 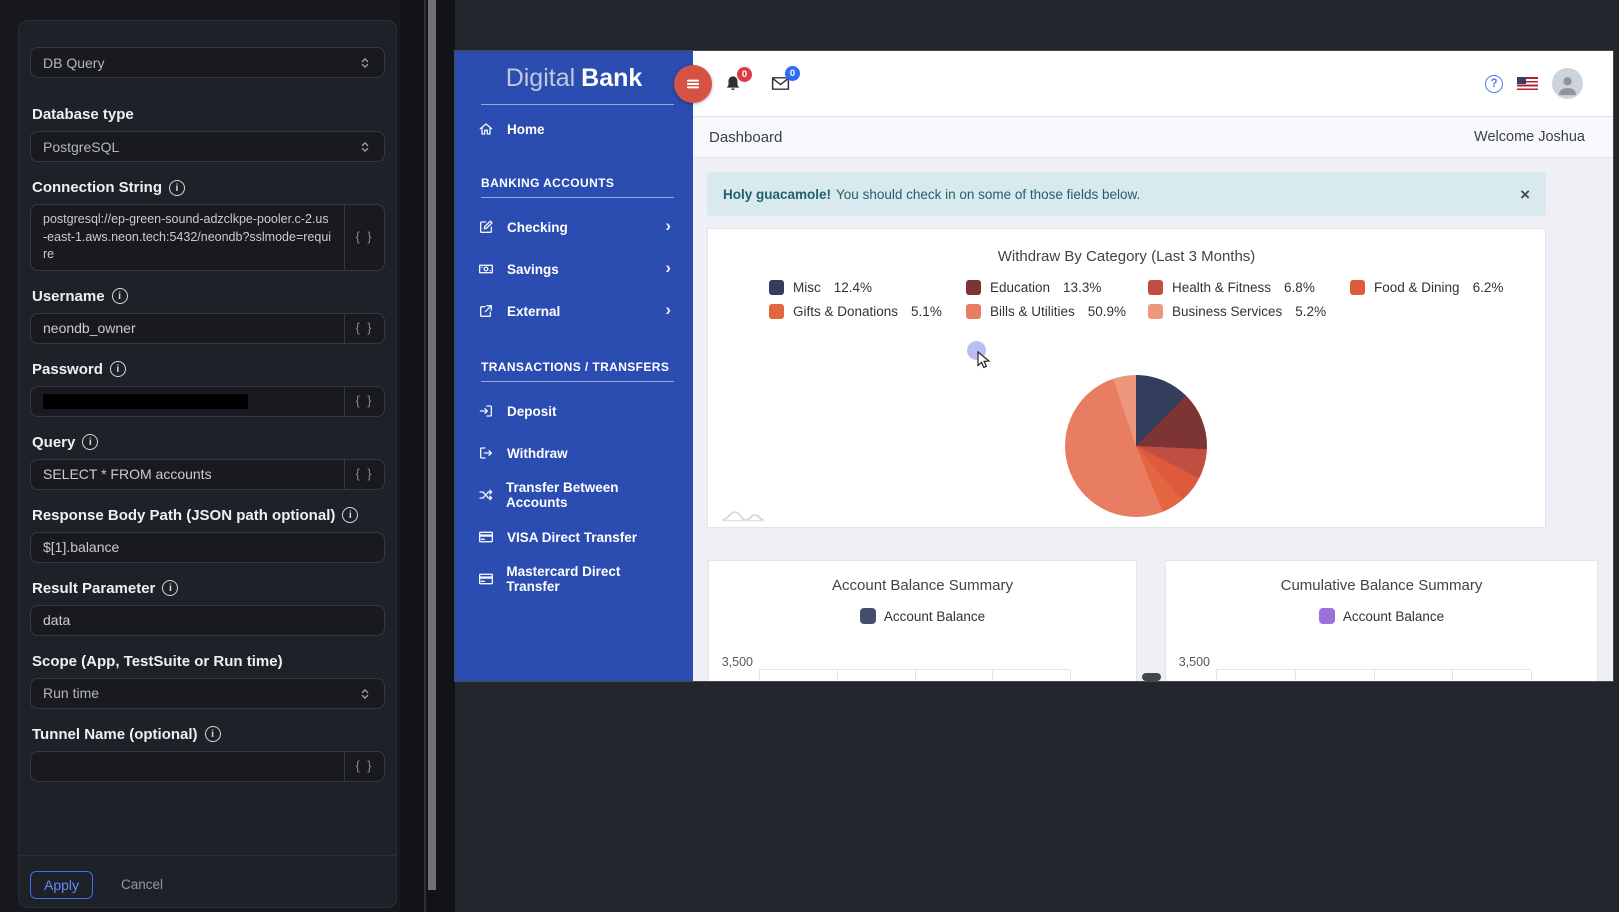 What do you see at coordinates (846, 311) in the screenshot?
I see `legend-label: Gifts & Donations` at bounding box center [846, 311].